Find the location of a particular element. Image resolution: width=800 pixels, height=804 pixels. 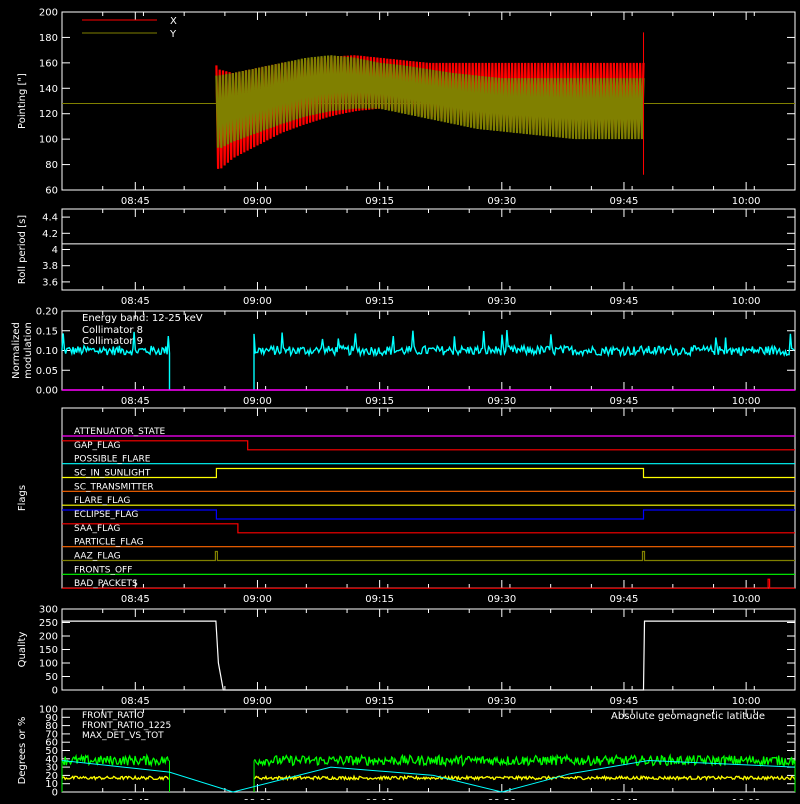

ratios-ytick-label: 30 is located at coordinates (51, 768).